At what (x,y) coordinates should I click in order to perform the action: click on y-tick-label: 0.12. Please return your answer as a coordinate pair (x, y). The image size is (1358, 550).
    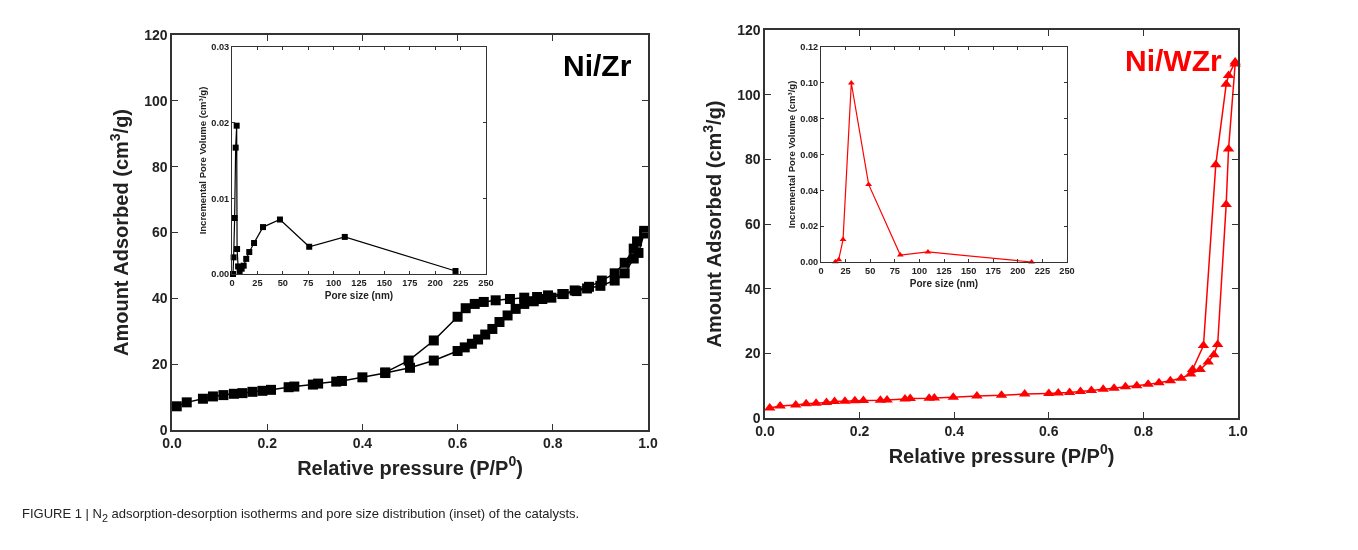
    Looking at the image, I should click on (809, 47).